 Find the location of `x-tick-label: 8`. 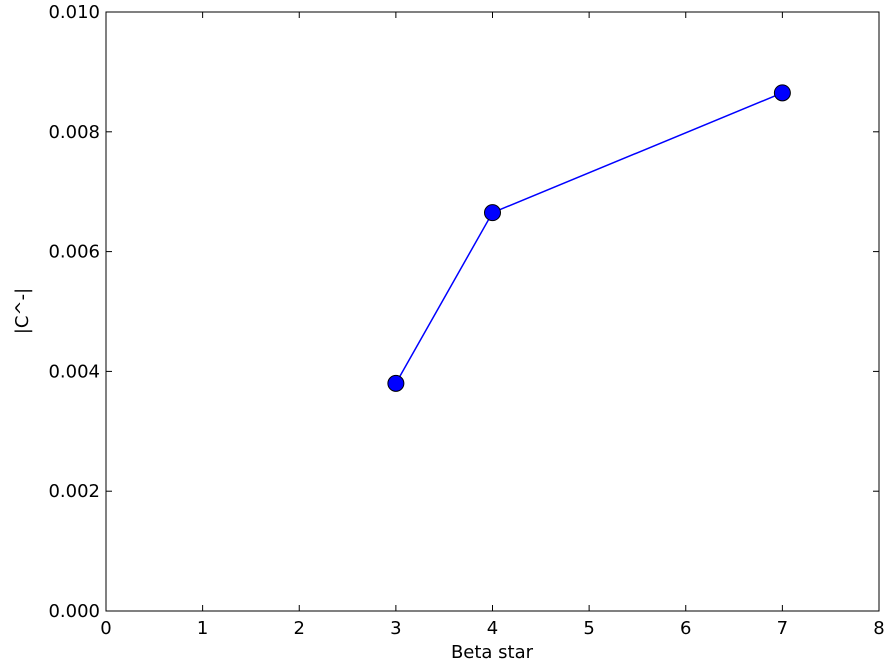

x-tick-label: 8 is located at coordinates (878, 628).